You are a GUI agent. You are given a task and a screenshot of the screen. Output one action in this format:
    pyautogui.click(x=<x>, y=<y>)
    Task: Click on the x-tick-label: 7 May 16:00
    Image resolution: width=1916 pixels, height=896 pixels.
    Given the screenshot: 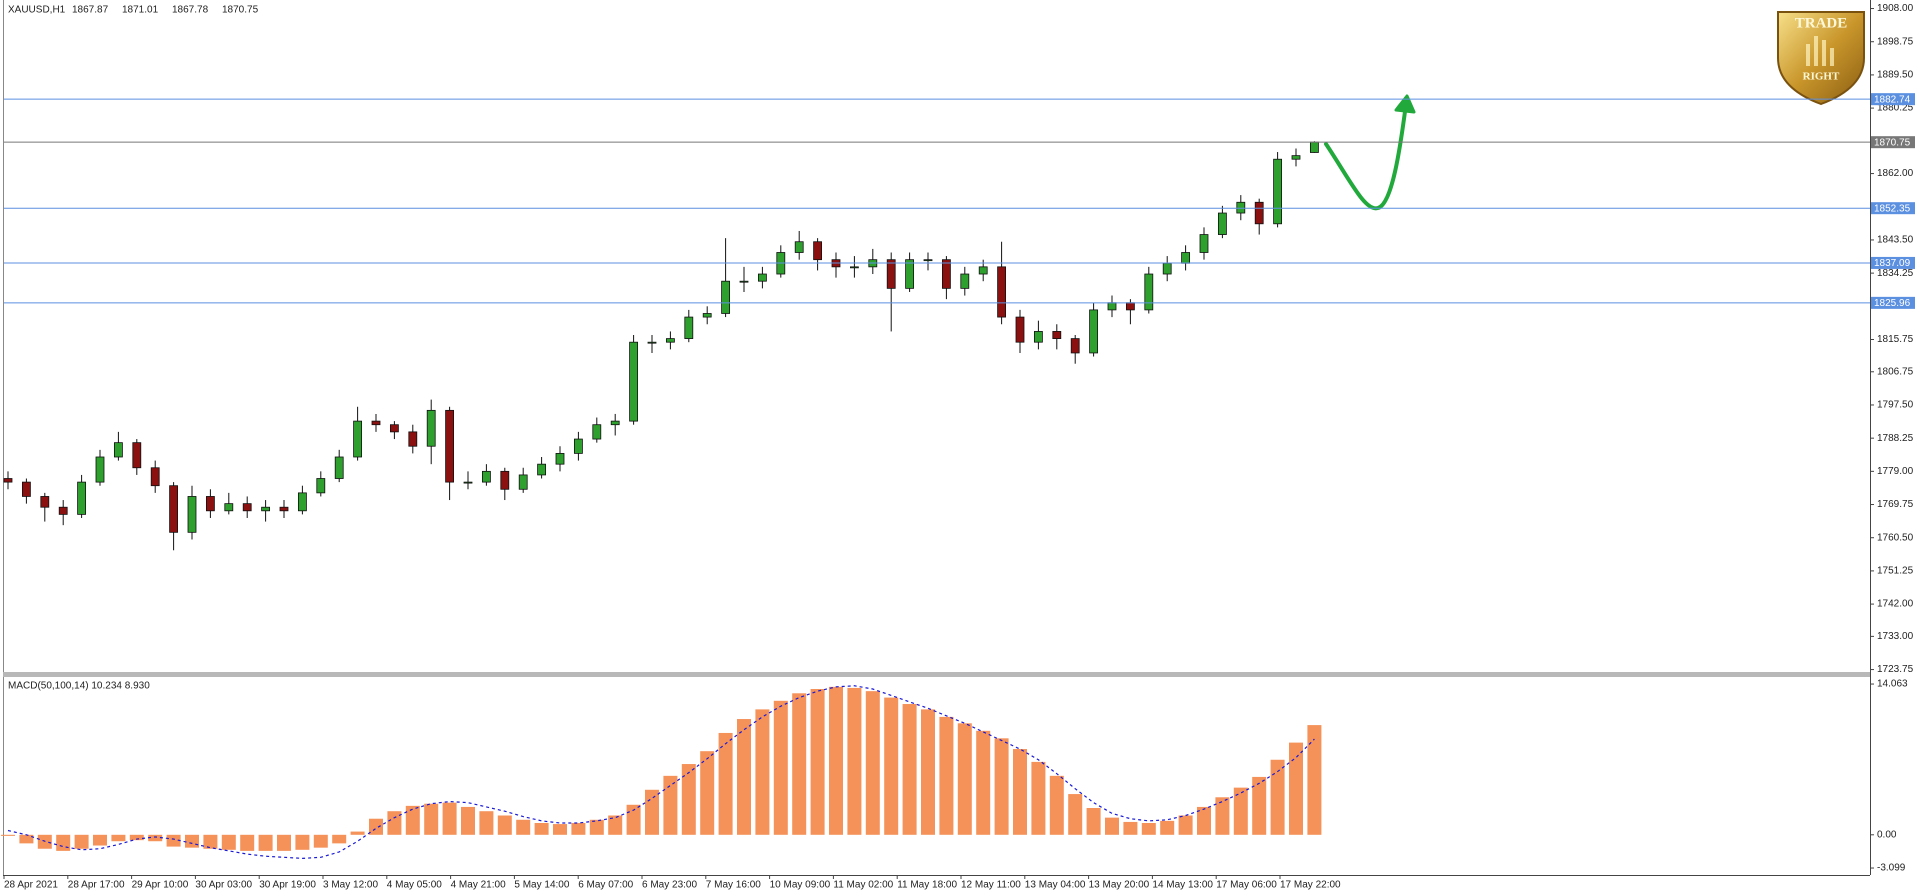 What is the action you would take?
    pyautogui.click(x=733, y=885)
    